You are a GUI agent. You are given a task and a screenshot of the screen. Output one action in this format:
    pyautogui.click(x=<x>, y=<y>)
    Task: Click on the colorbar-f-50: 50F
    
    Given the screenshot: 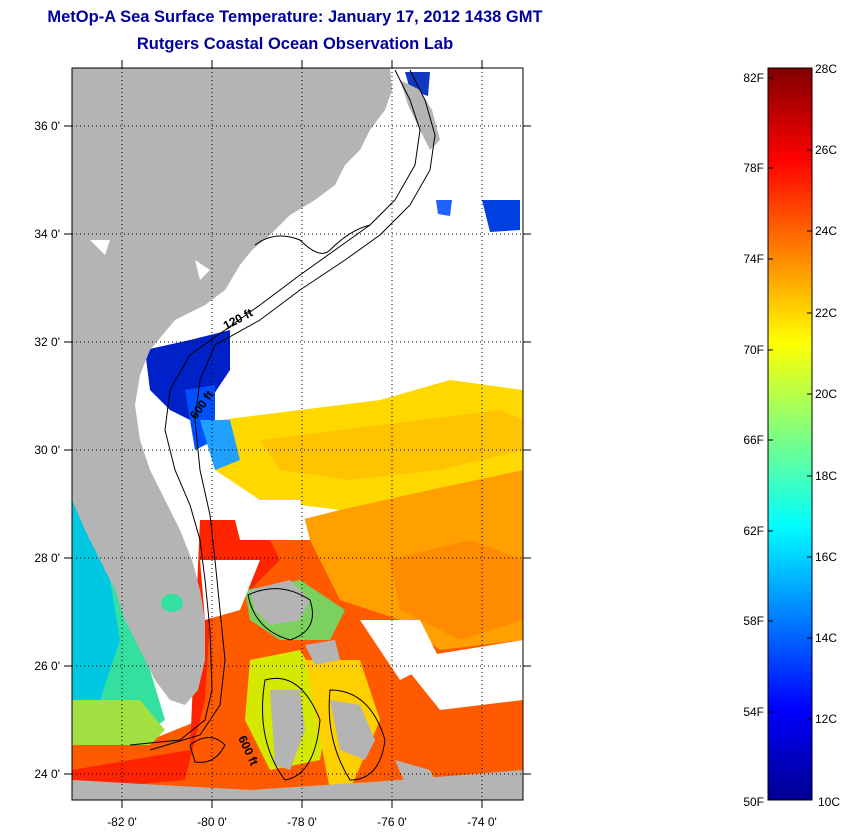 What is the action you would take?
    pyautogui.click(x=753, y=802)
    